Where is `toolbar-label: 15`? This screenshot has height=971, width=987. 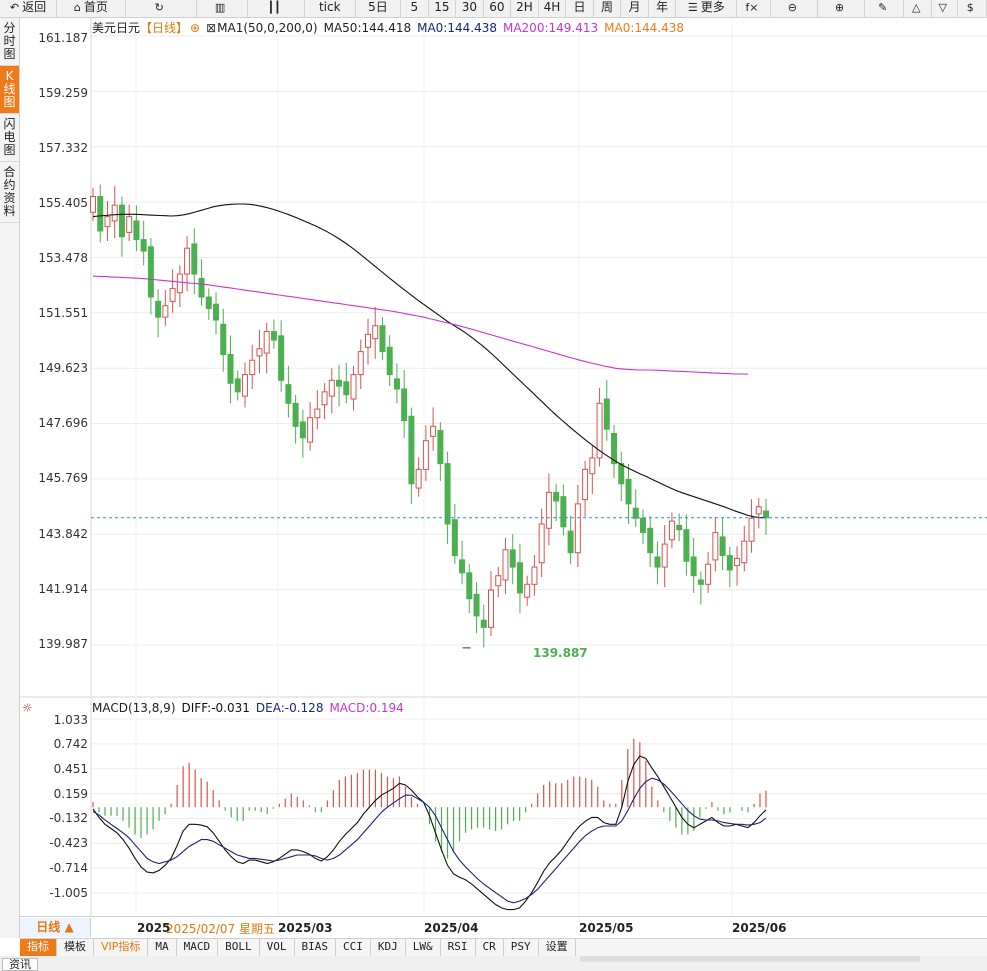 toolbar-label: 15 is located at coordinates (442, 7).